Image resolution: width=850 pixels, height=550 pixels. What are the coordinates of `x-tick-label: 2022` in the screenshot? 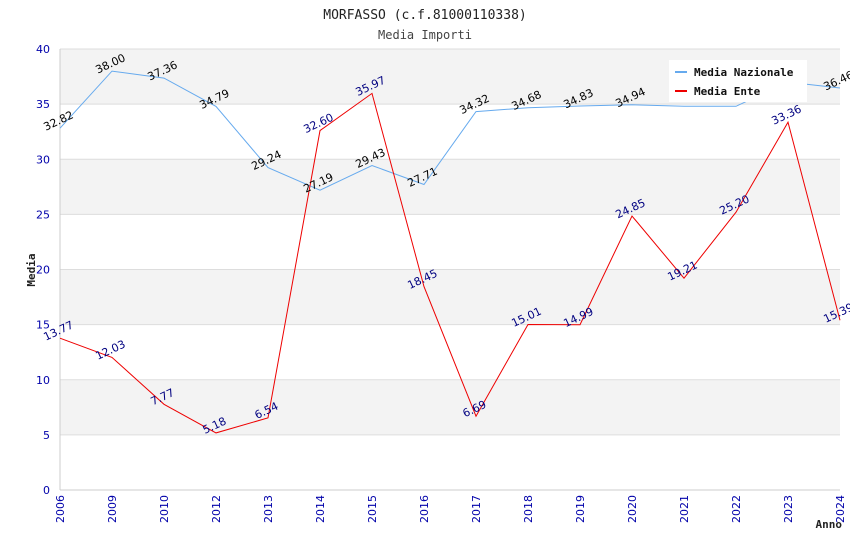 It's located at (736, 509).